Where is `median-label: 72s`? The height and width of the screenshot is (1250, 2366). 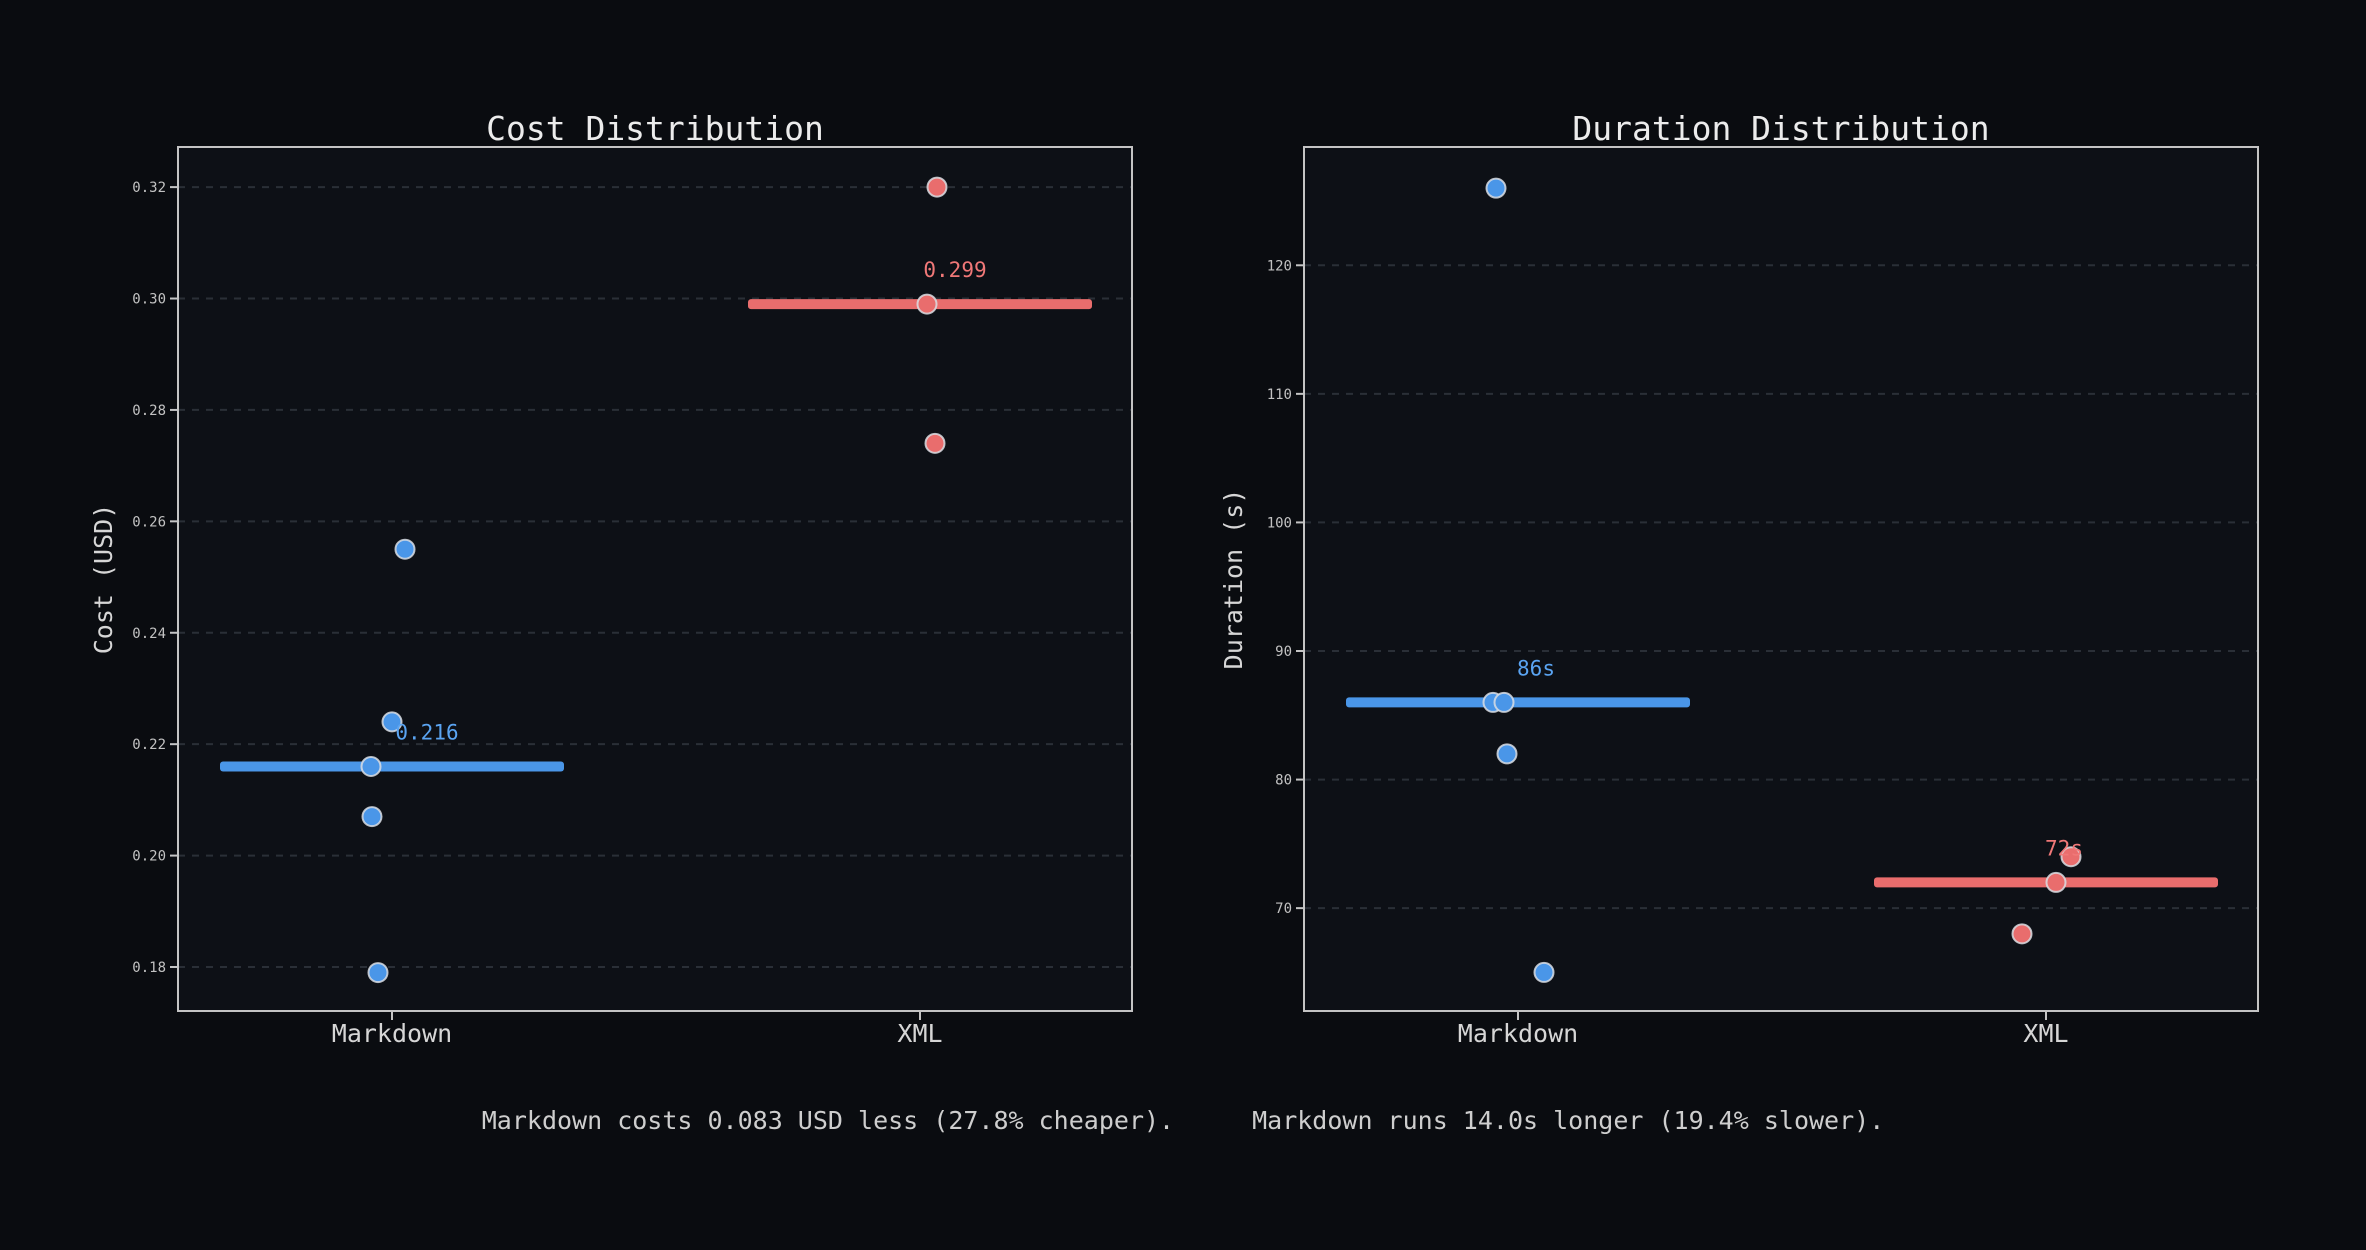
median-label: 72s is located at coordinates (2064, 848).